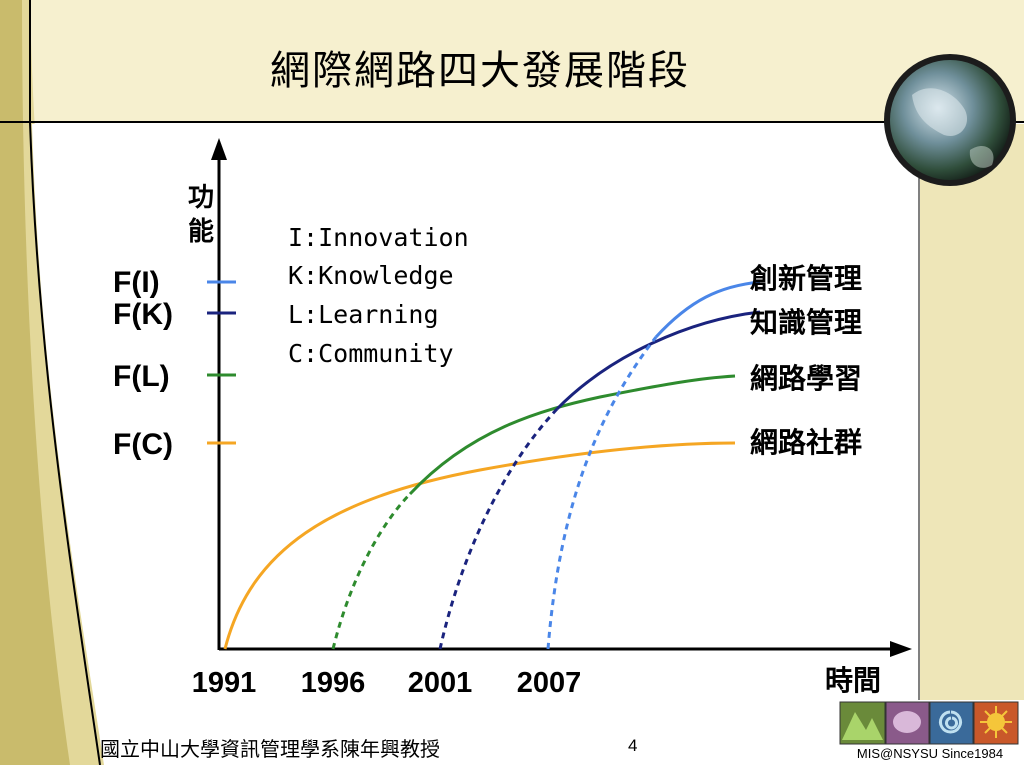  What do you see at coordinates (498, 528) in the screenshot?
I see `curve-knowledge-dashed` at bounding box center [498, 528].